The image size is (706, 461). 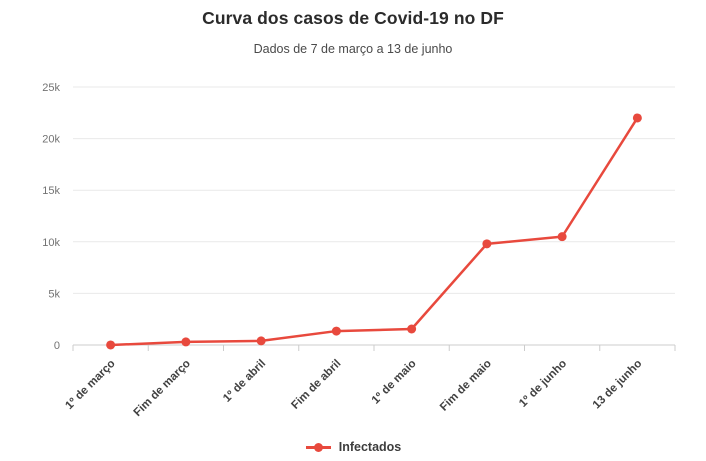 I want to click on legend-marker-icon, so click(x=318, y=447).